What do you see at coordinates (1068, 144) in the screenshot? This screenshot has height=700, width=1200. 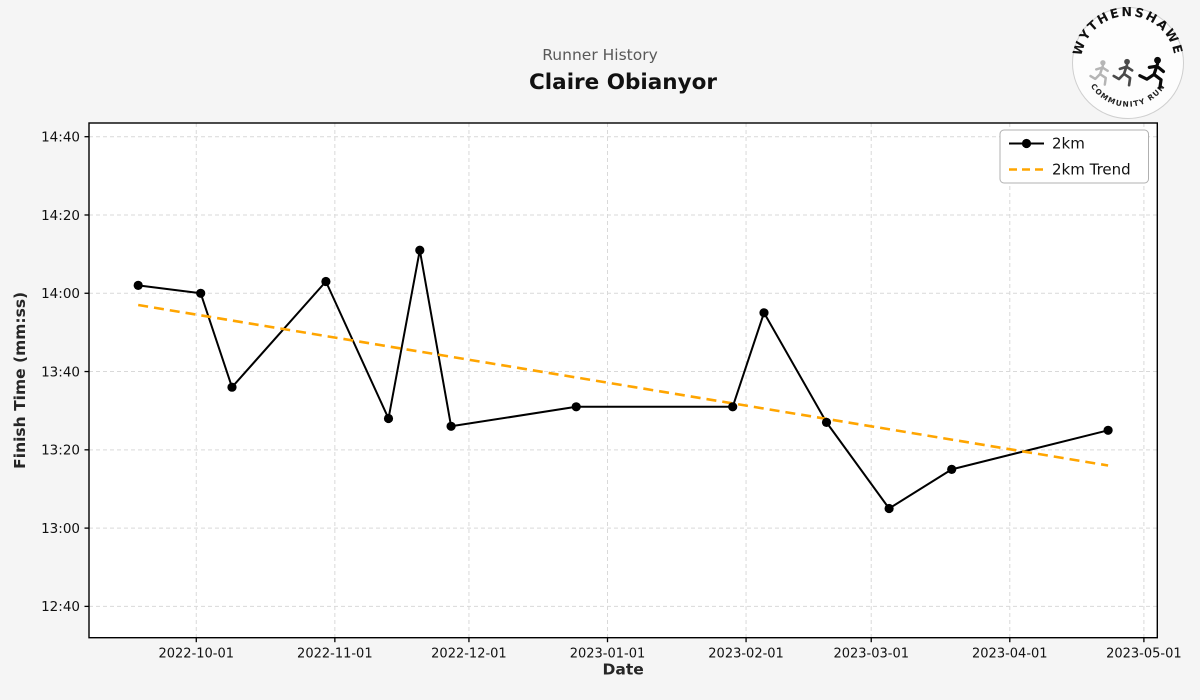 I see `legend-label: 2km` at bounding box center [1068, 144].